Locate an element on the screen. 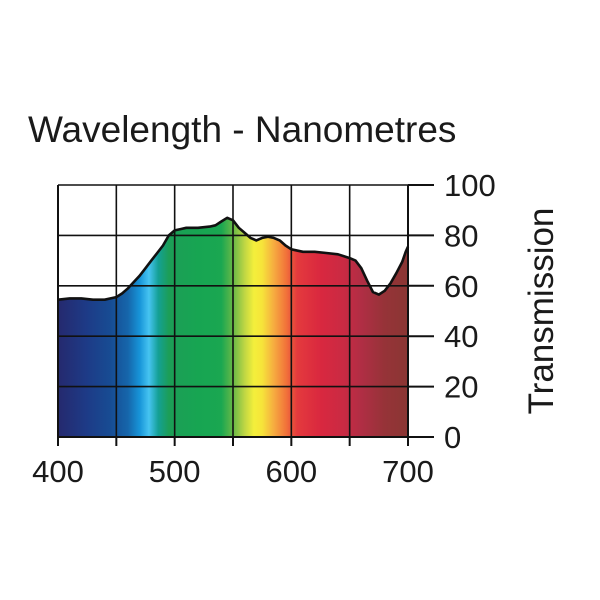 Image resolution: width=600 pixels, height=600 pixels. y-tick-label: 100 is located at coordinates (470, 185).